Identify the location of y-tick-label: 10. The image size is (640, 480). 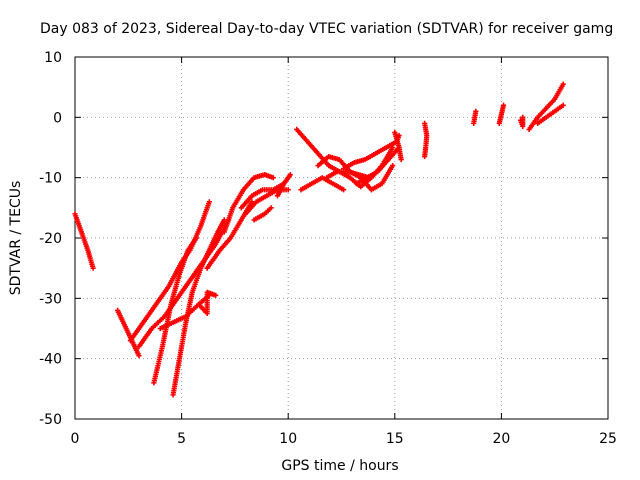
(53, 58).